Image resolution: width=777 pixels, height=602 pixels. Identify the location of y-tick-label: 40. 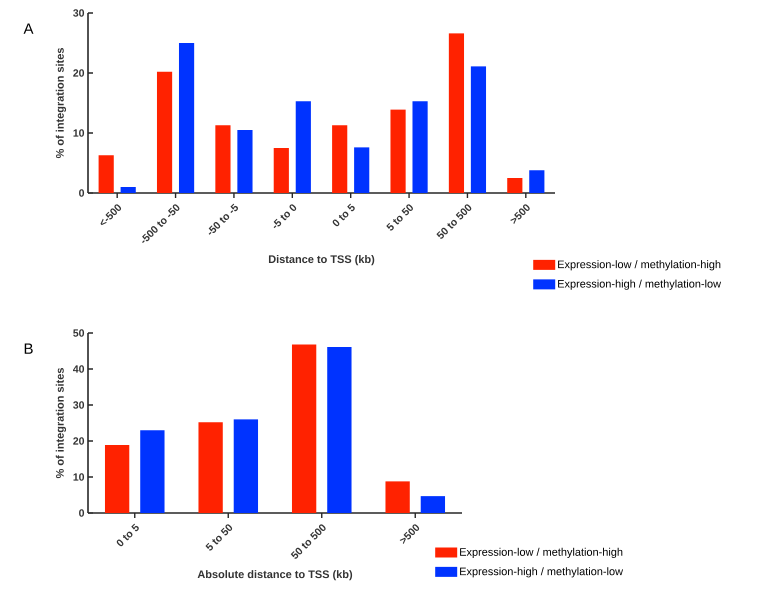
(78, 369).